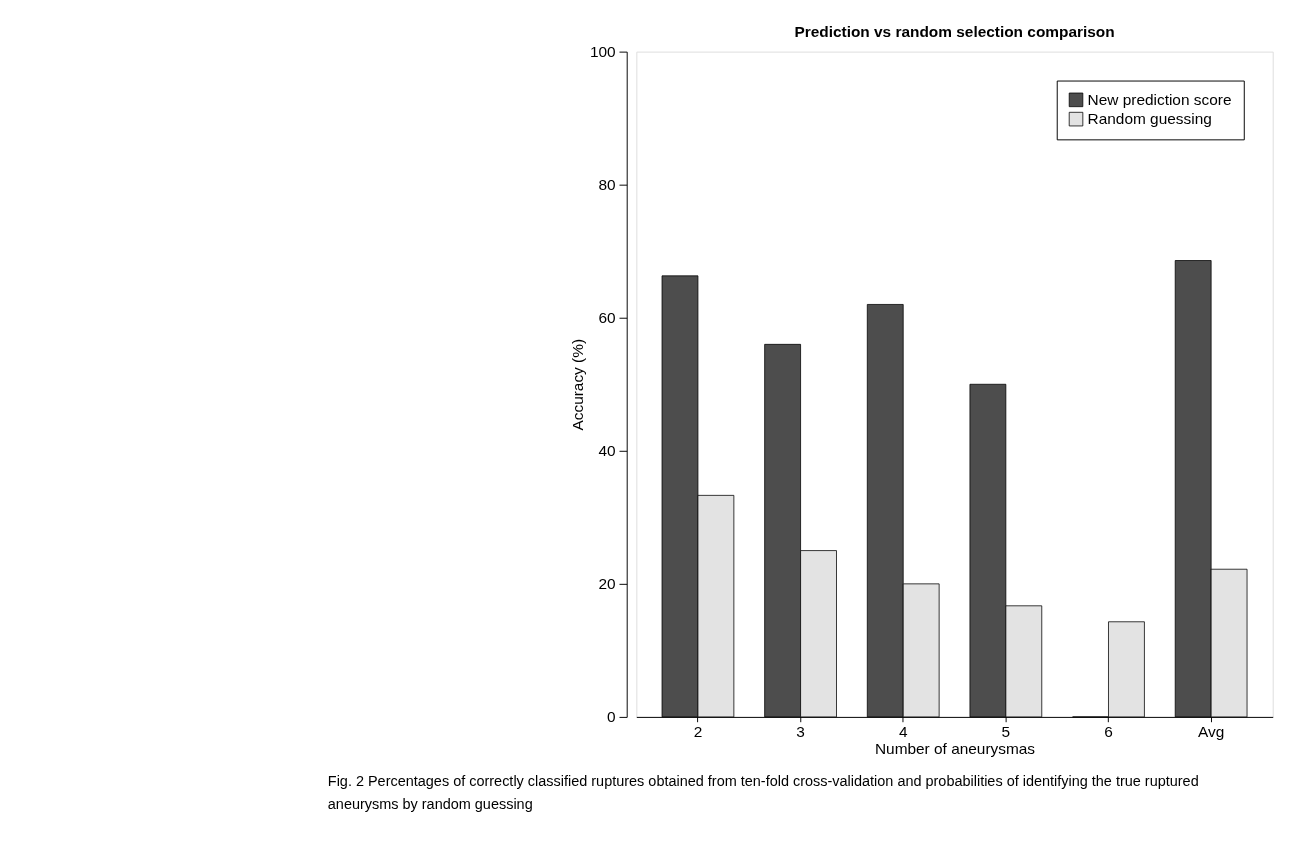  Describe the element at coordinates (1211, 731) in the screenshot. I see `x-tick-label: Avg` at that location.